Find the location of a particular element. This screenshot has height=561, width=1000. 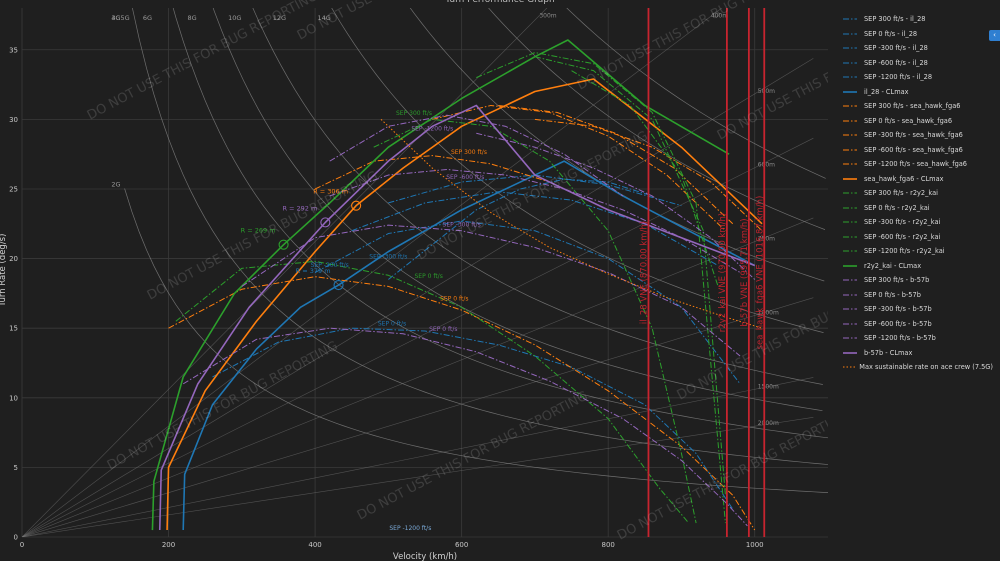

y-tick-label: 25 is located at coordinates (13, 189).